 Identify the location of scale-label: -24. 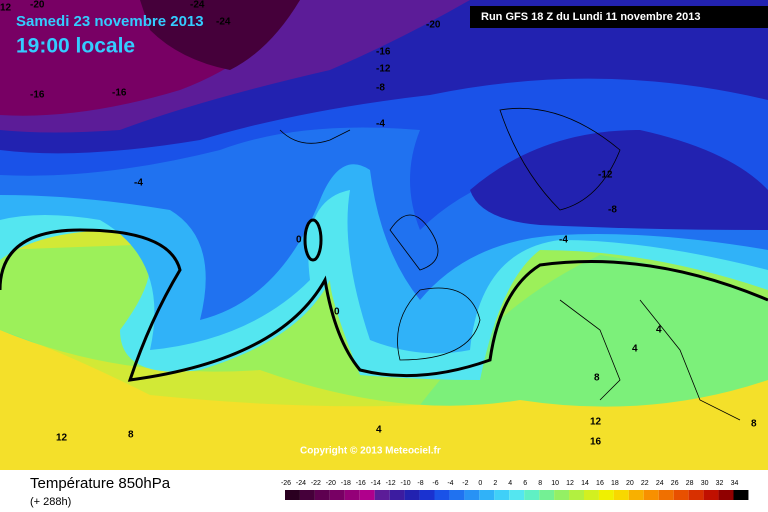
(301, 483).